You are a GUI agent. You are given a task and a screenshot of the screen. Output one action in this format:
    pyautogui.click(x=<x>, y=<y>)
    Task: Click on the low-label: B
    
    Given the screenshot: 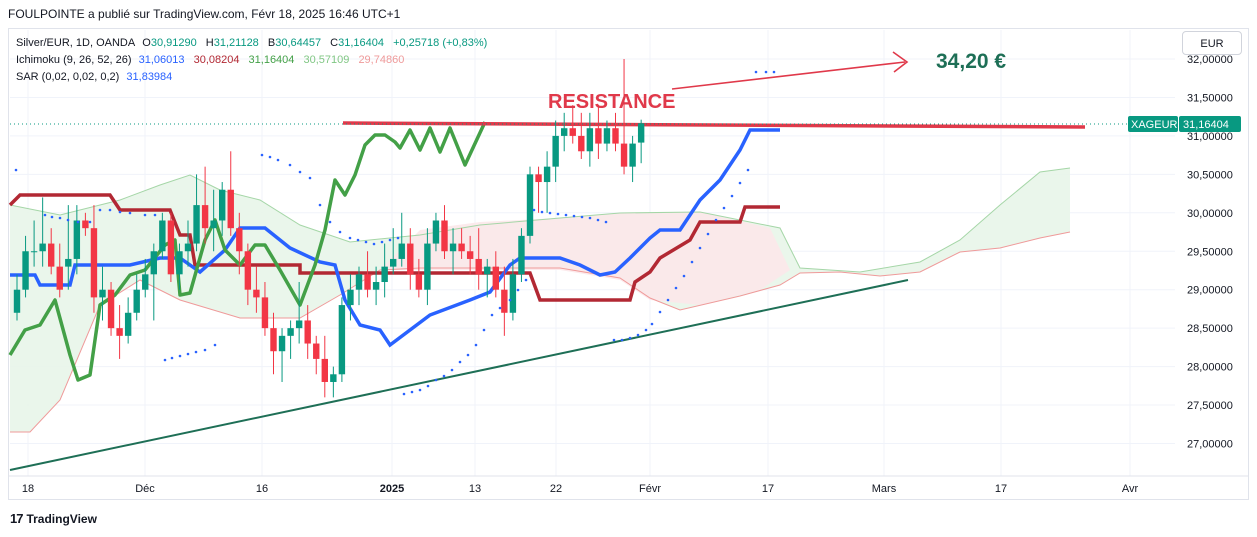 What is the action you would take?
    pyautogui.click(x=271, y=43)
    